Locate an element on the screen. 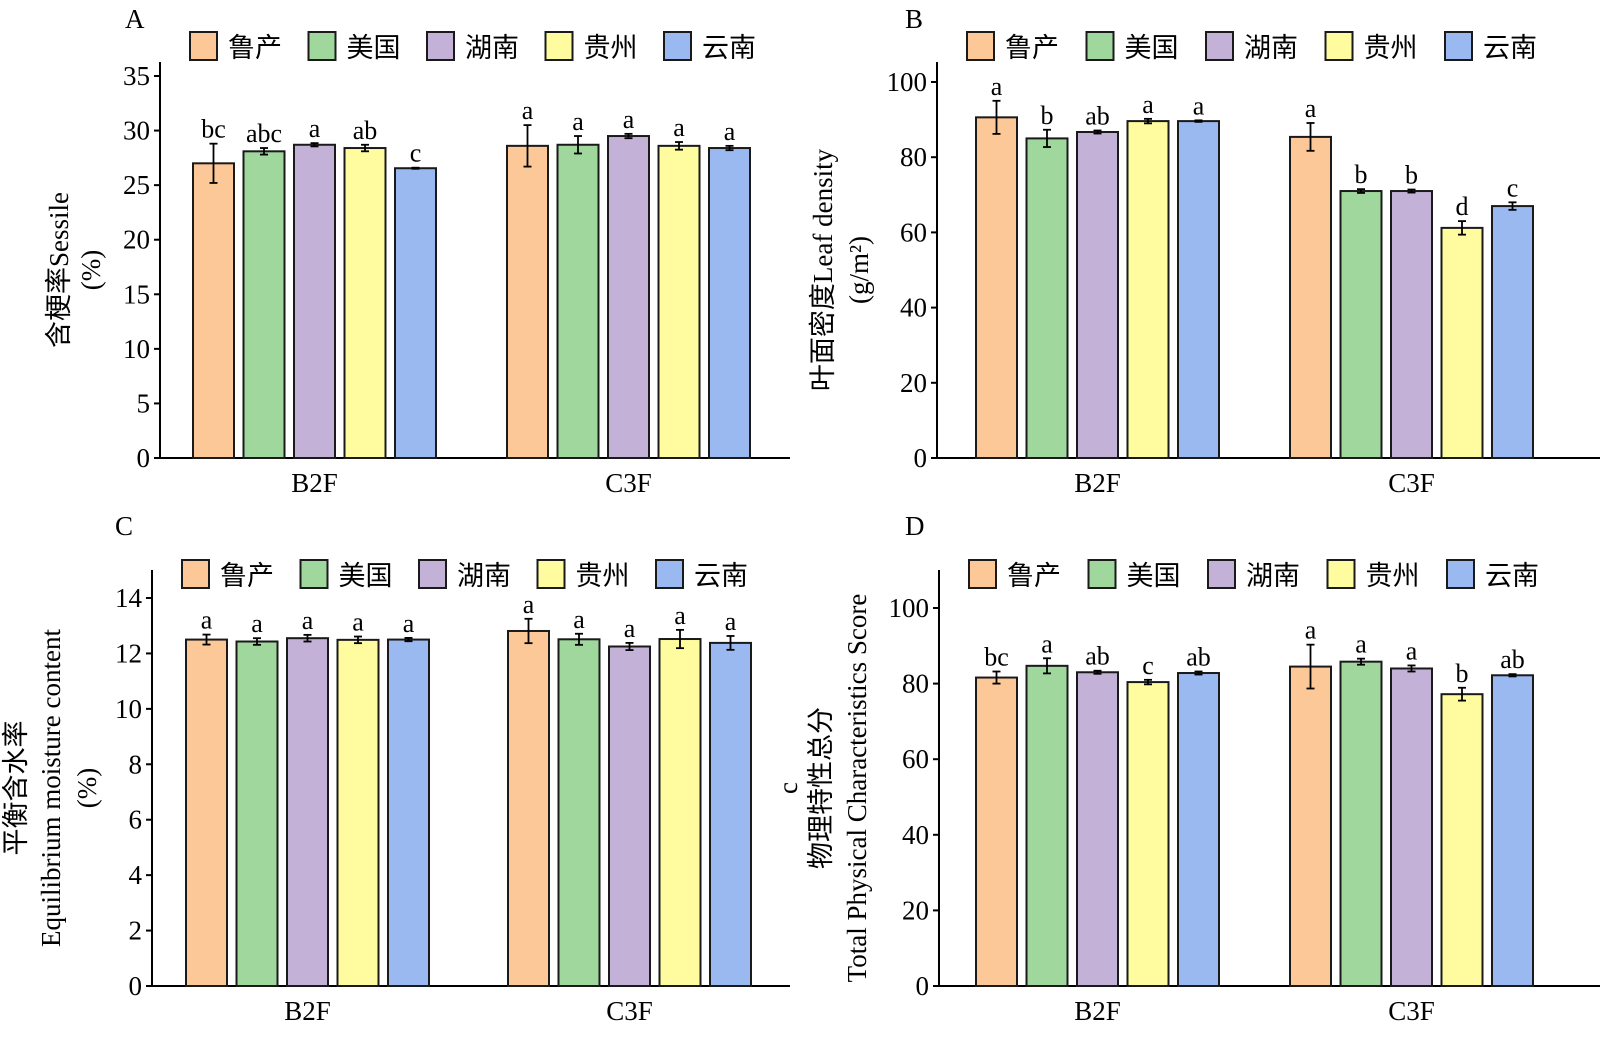  y-tick-label: 5 is located at coordinates (144, 403).